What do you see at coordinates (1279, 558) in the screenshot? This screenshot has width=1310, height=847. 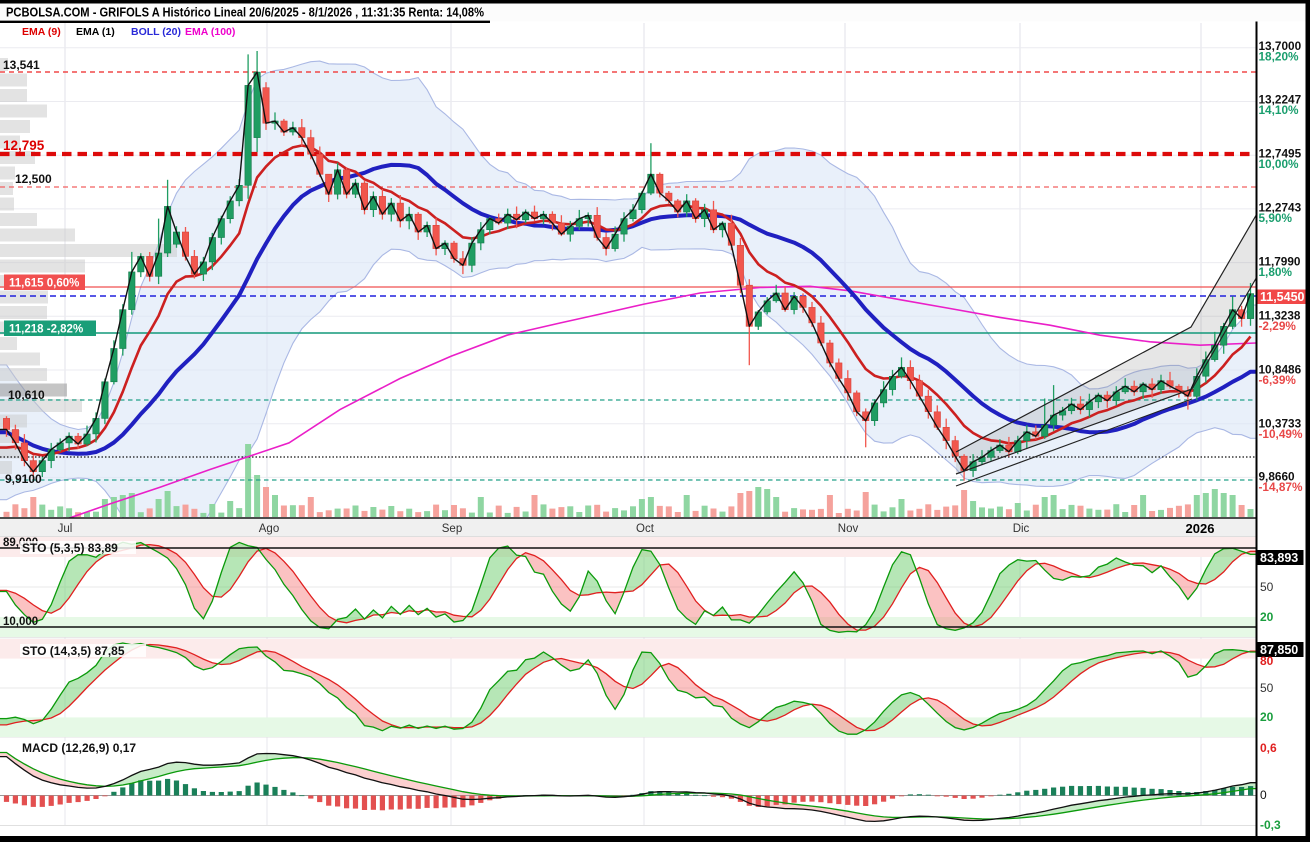 I see `svg-text: 83,893` at bounding box center [1279, 558].